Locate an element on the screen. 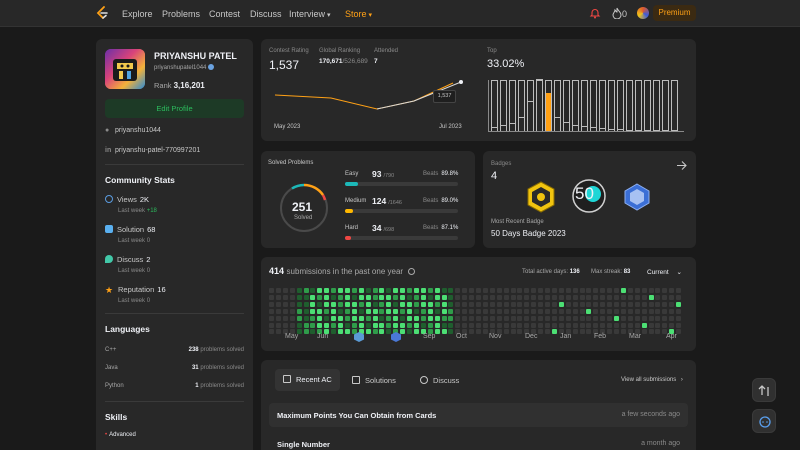  top-distribution-chart is located at coordinates (586, 105).